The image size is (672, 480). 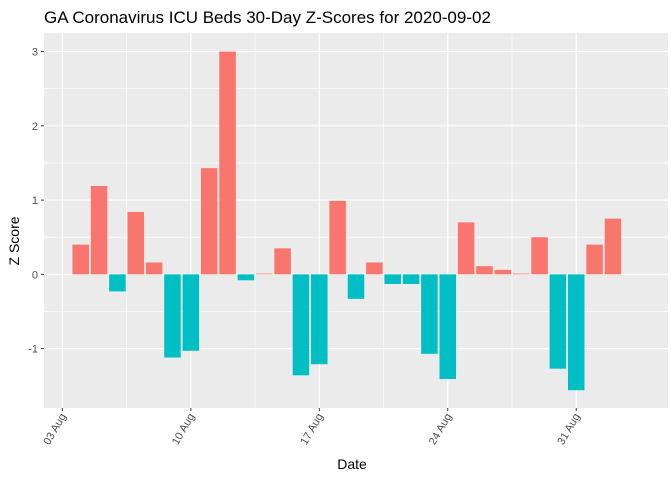 I want to click on y-tick-label: 3, so click(x=35, y=53).